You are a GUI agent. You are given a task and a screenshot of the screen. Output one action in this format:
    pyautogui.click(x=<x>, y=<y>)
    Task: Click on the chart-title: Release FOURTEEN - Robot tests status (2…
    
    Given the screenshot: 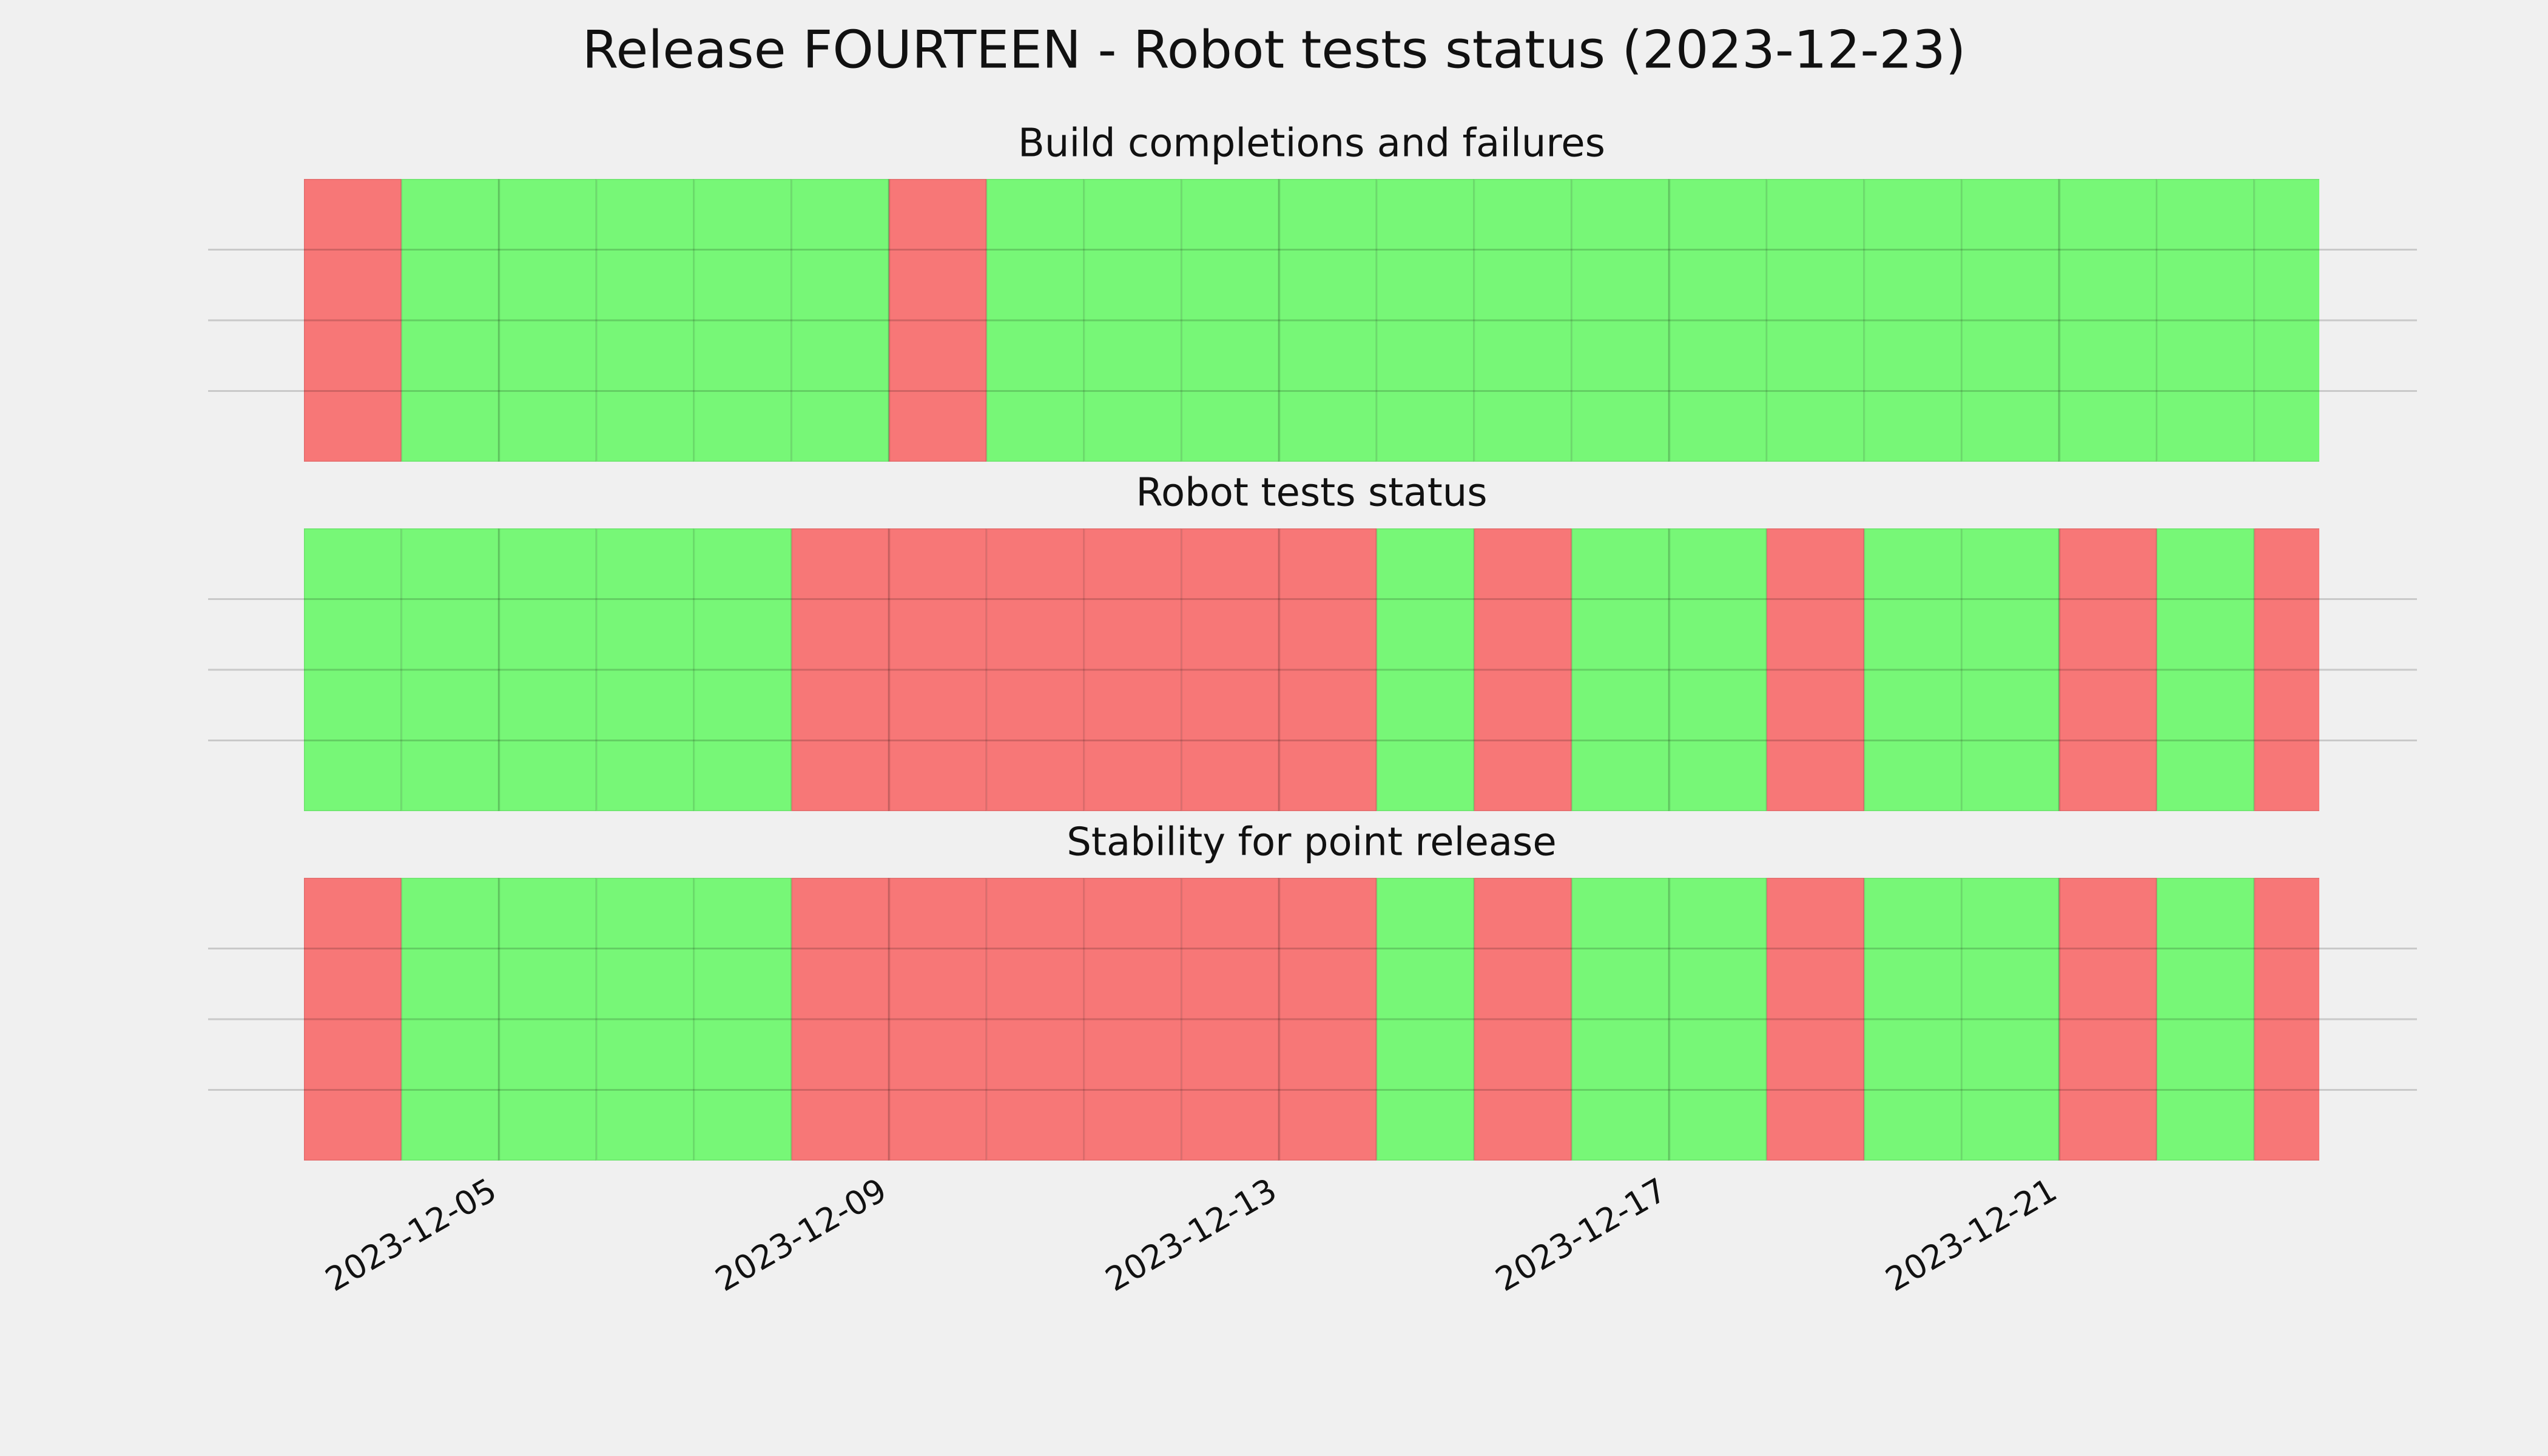 What is the action you would take?
    pyautogui.click(x=1274, y=49)
    